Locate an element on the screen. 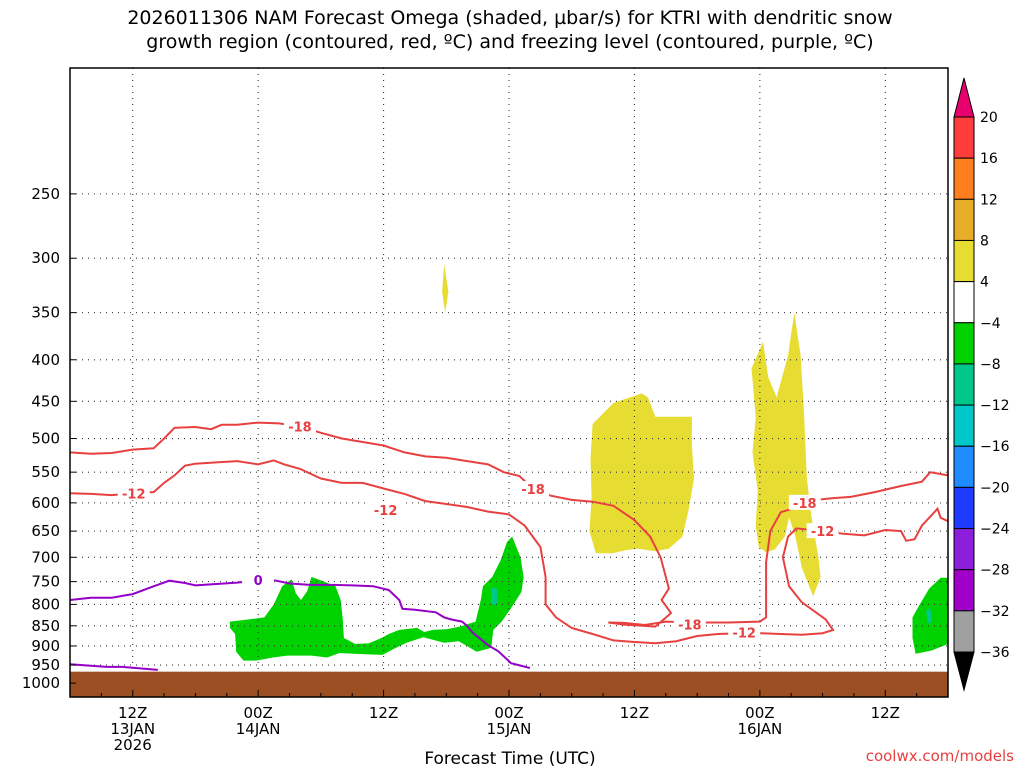 This screenshot has width=1024, height=768. y-tick-label-650: 650 is located at coordinates (45, 531).